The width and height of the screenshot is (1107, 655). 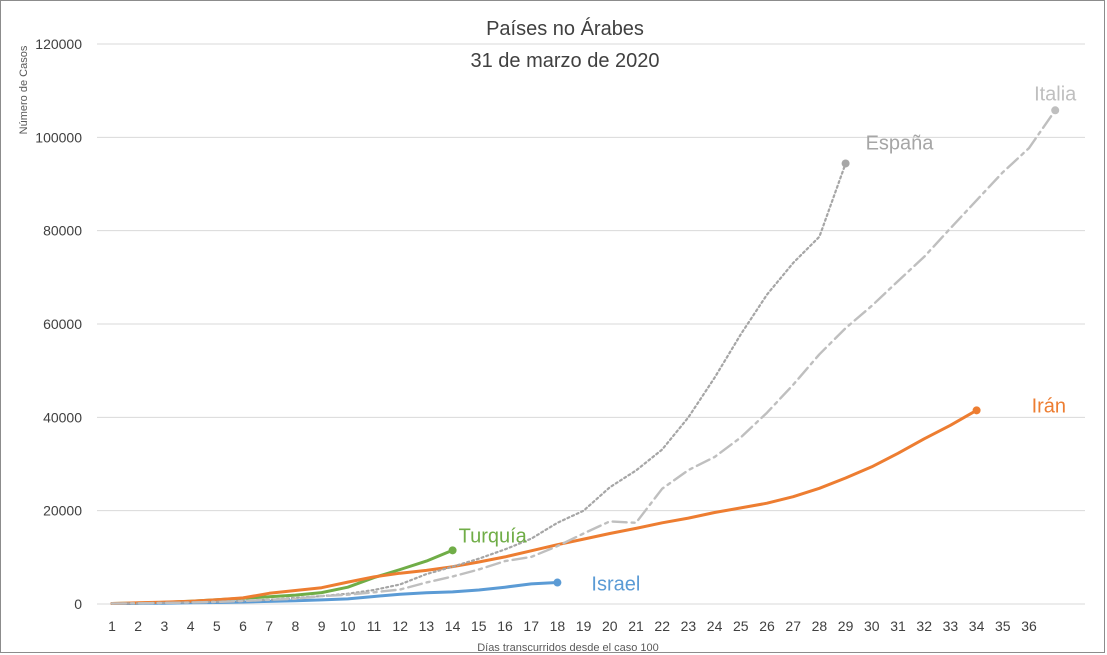 I want to click on x-tick-label: 19, so click(x=584, y=626).